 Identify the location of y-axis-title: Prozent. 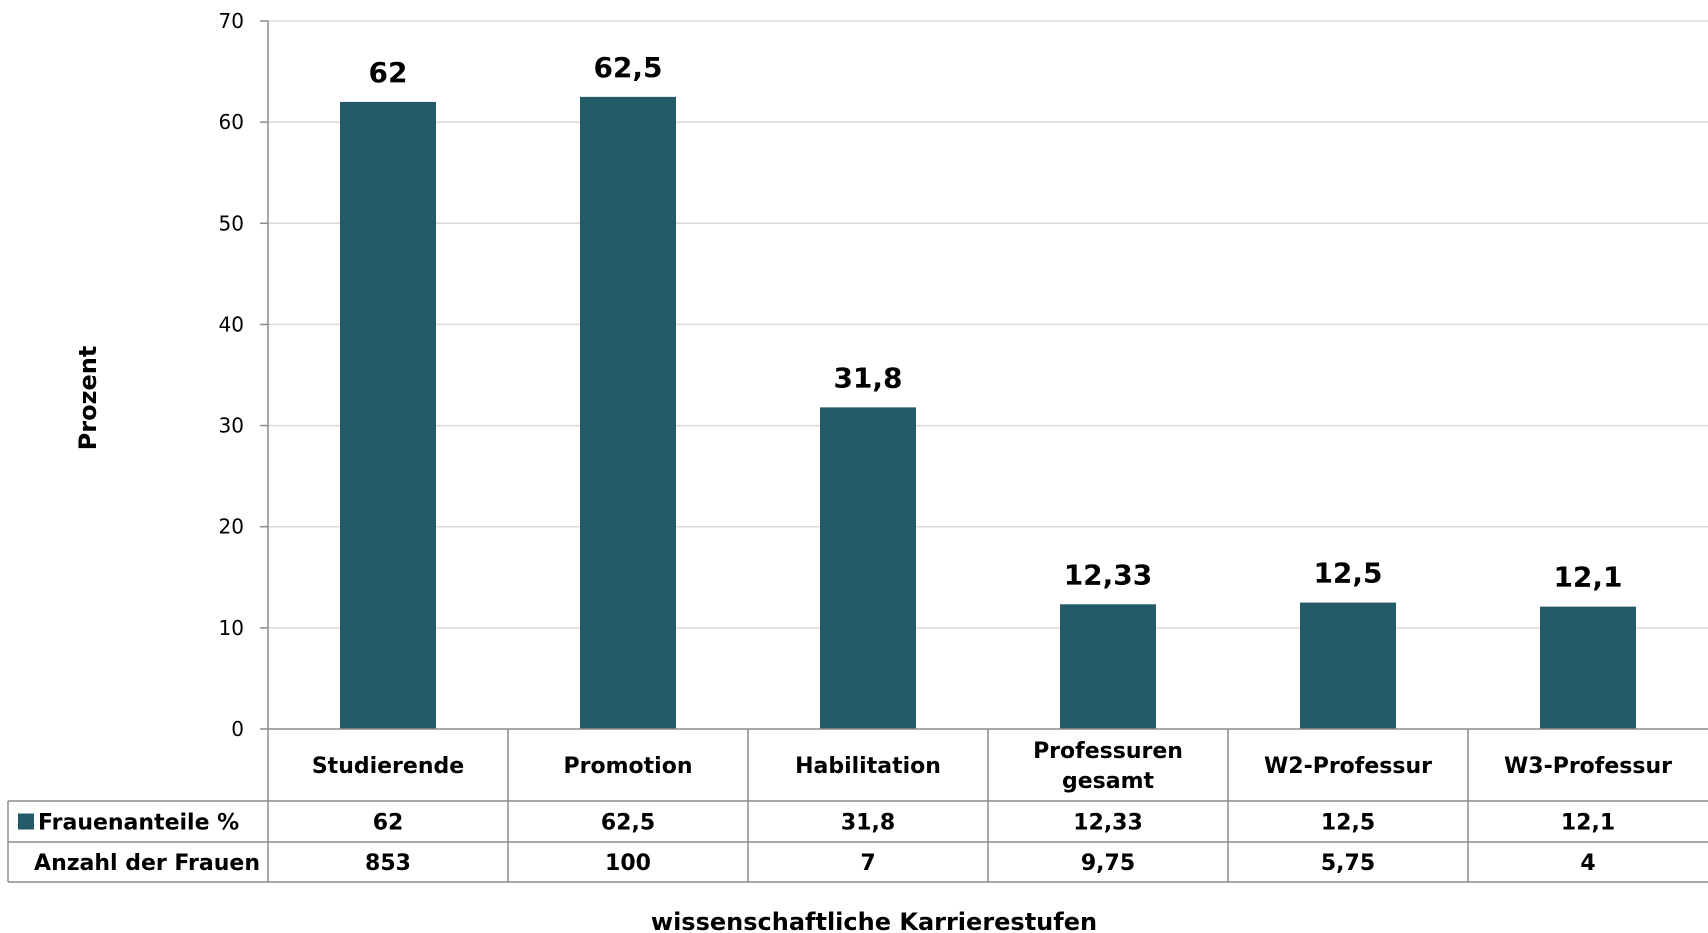
(88, 398).